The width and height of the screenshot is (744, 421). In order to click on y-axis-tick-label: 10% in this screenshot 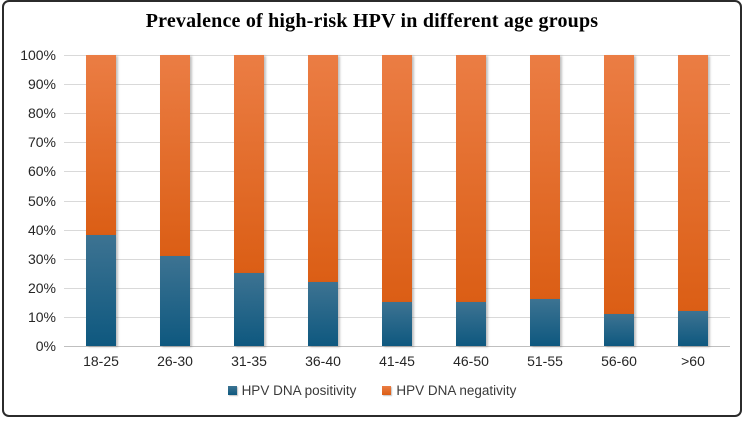, I will do `click(41, 316)`.